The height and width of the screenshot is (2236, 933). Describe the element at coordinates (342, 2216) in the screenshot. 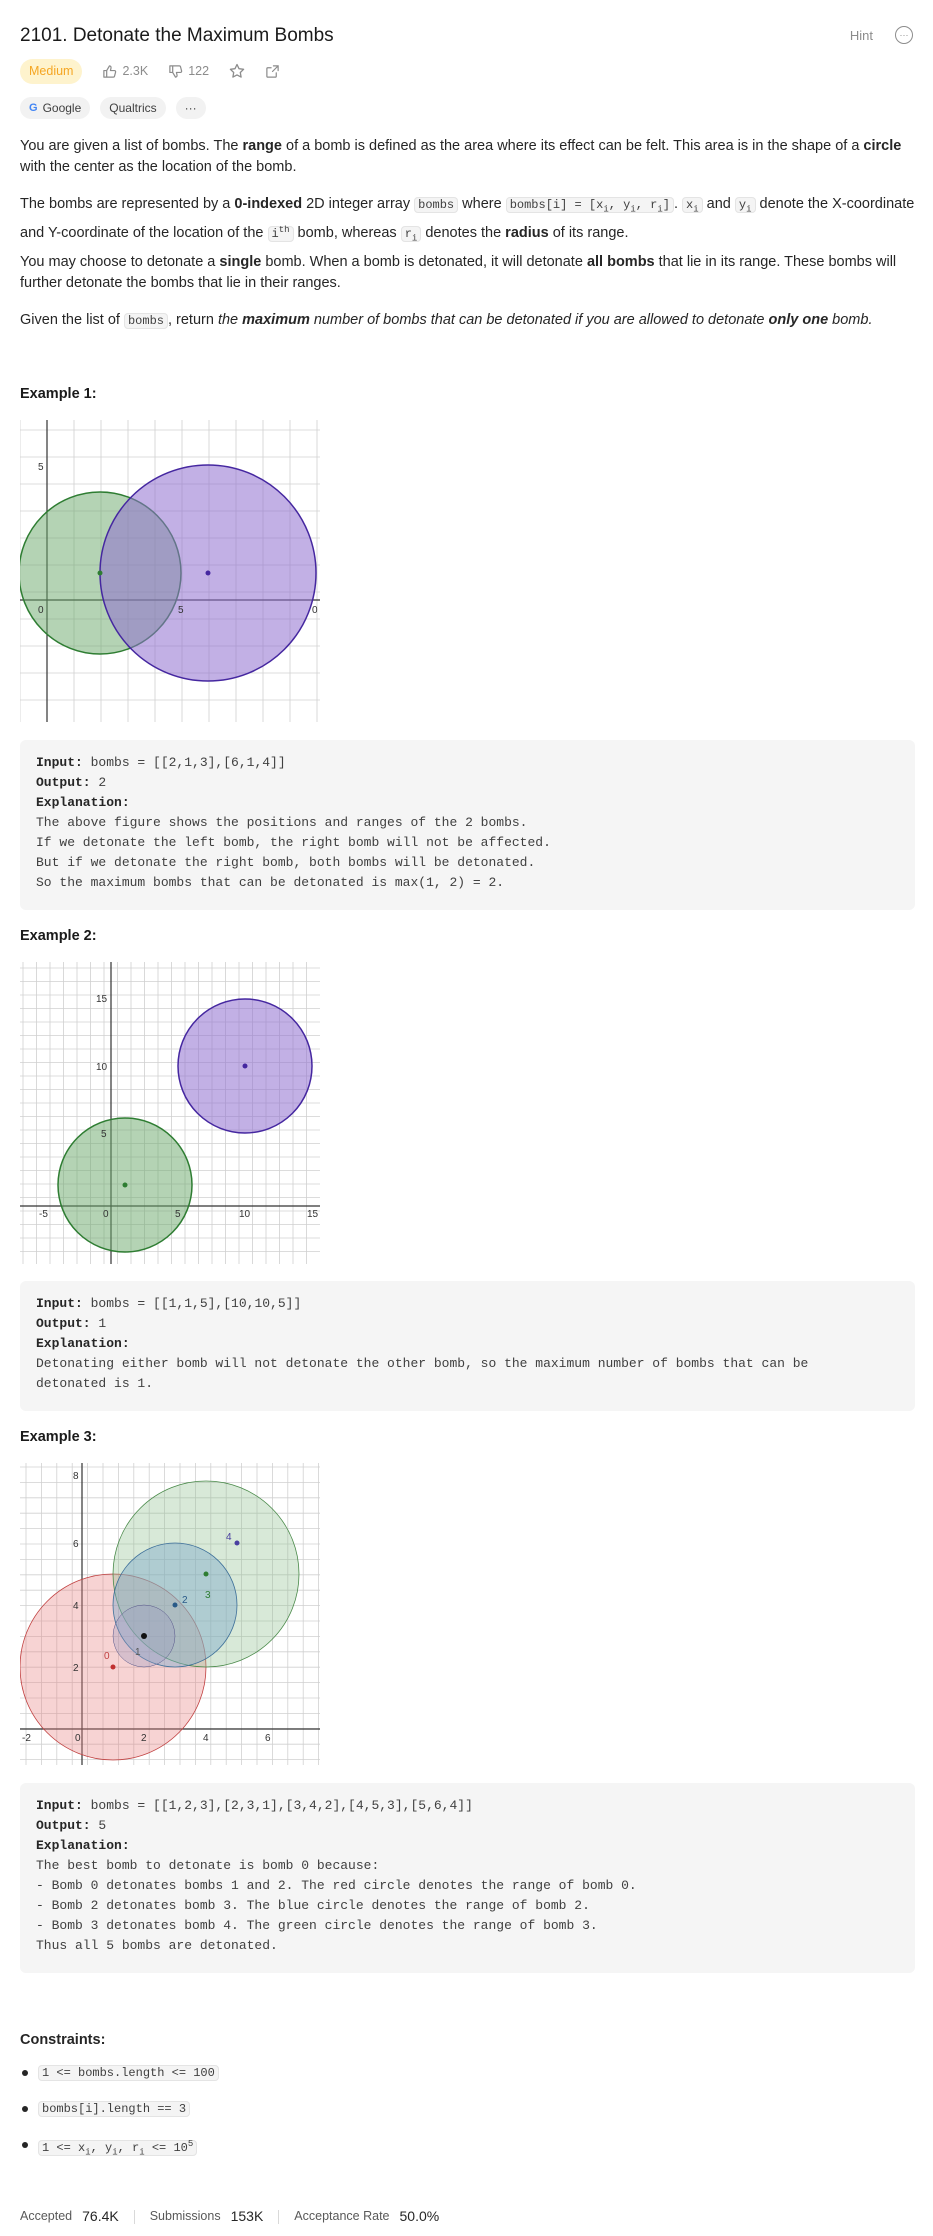

I see `acceptance-rate-label: Acceptance Rate` at that location.